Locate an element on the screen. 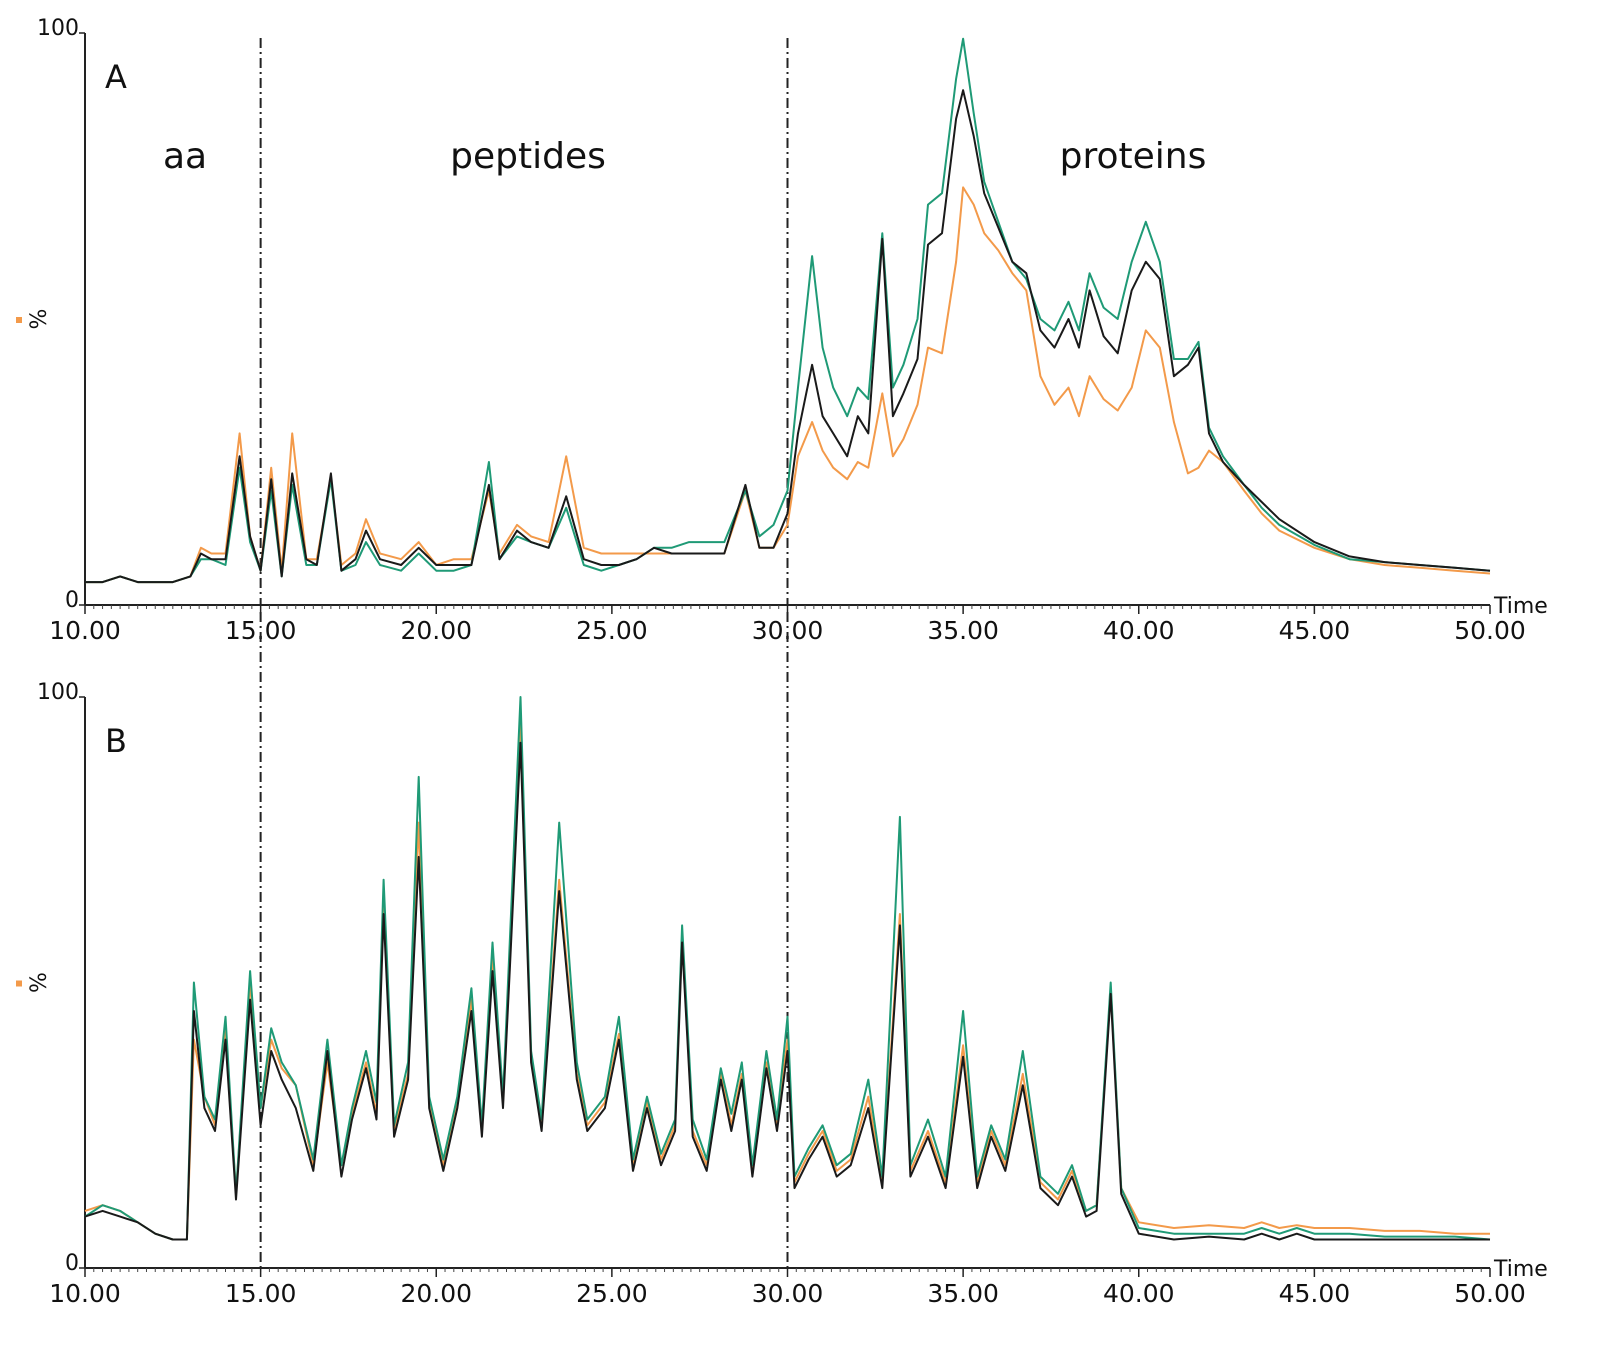 This screenshot has width=1621, height=1356. region-label: aa is located at coordinates (185, 156).